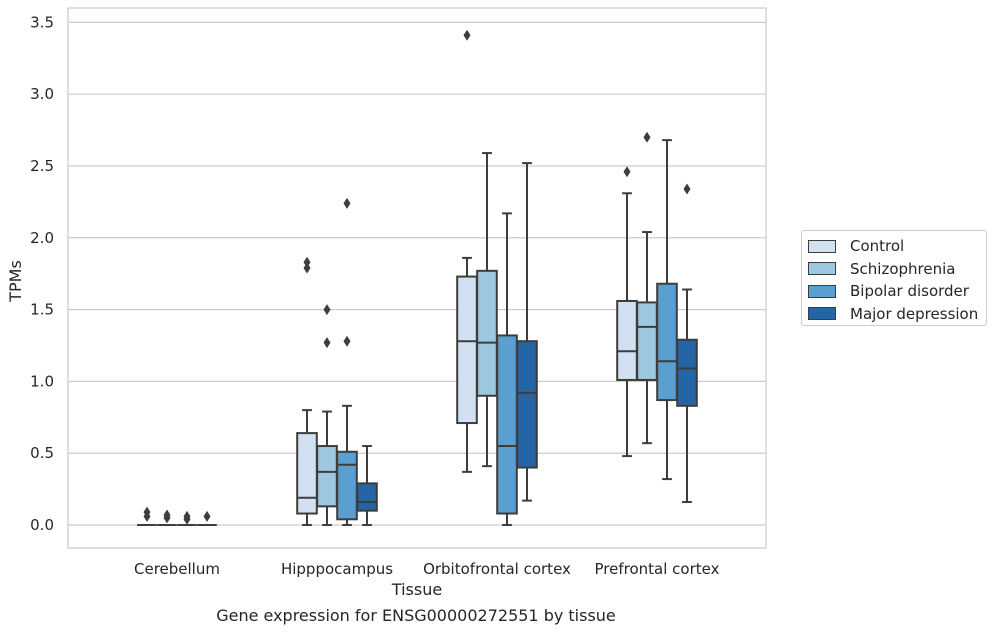 Image resolution: width=997 pixels, height=634 pixels. What do you see at coordinates (42, 166) in the screenshot?
I see `y-tick-label: 2.5` at bounding box center [42, 166].